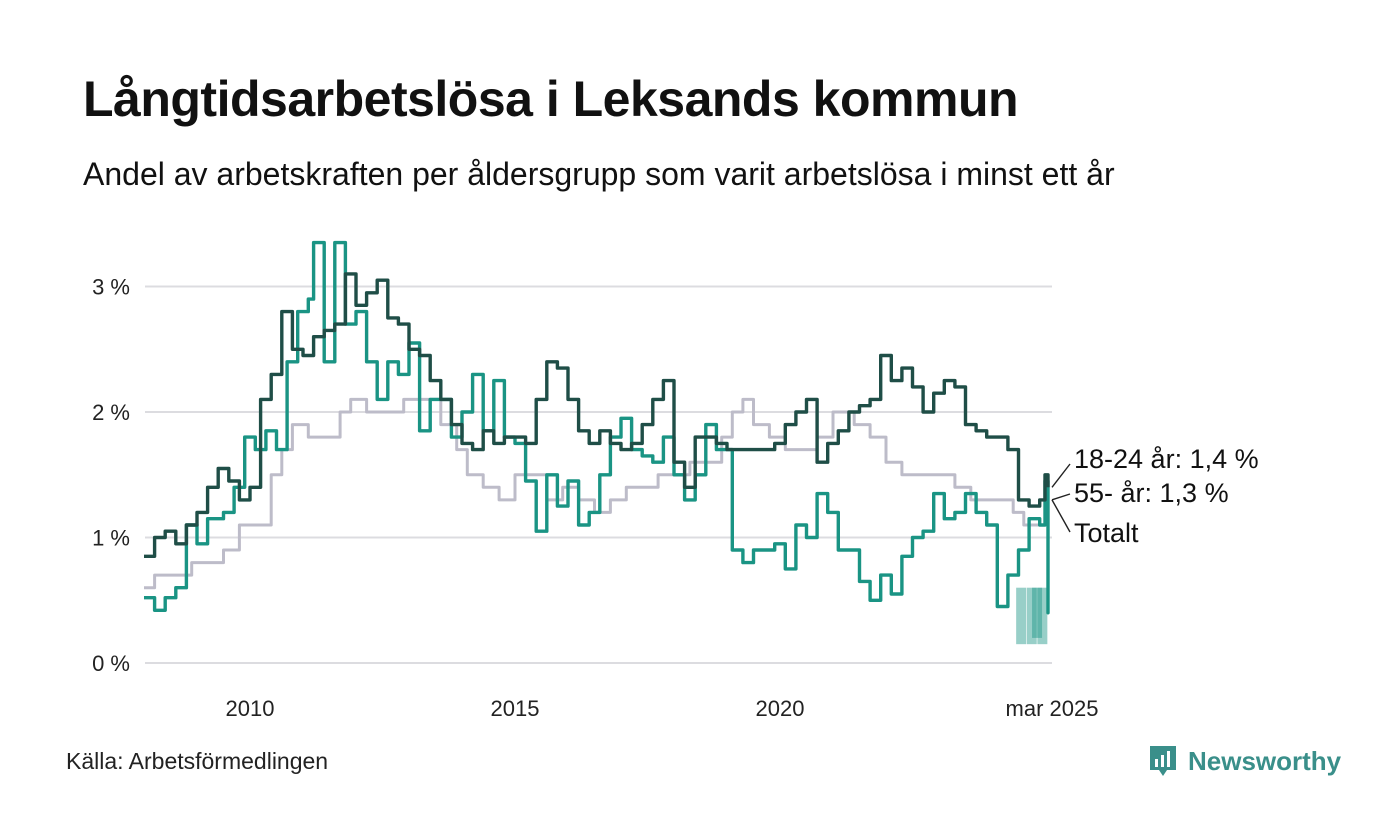 The height and width of the screenshot is (840, 1400). I want to click on series-line-total, so click(597, 493).